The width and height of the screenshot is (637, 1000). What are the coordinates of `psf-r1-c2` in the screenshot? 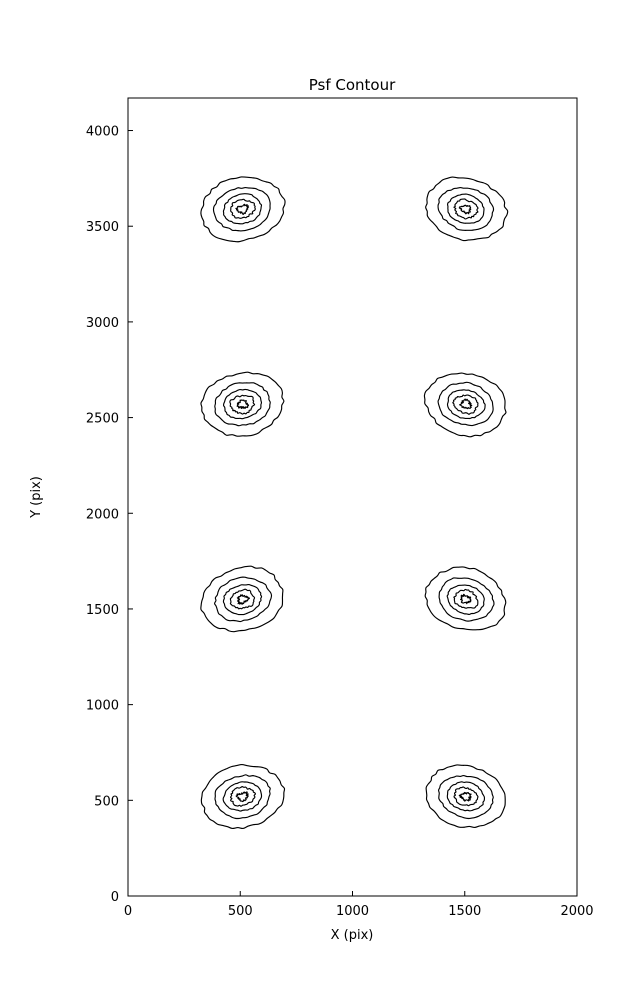 It's located at (467, 209).